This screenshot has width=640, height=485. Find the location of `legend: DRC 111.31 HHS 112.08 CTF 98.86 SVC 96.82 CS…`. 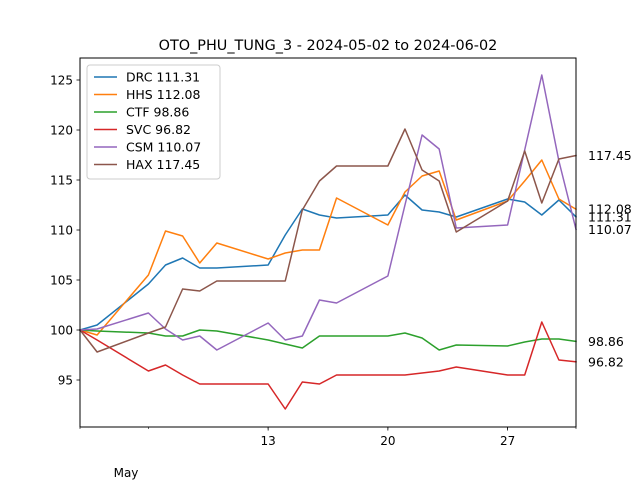

legend: DRC 111.31 HHS 112.08 CTF 98.86 SVC 96.82 CS… is located at coordinates (153, 122).